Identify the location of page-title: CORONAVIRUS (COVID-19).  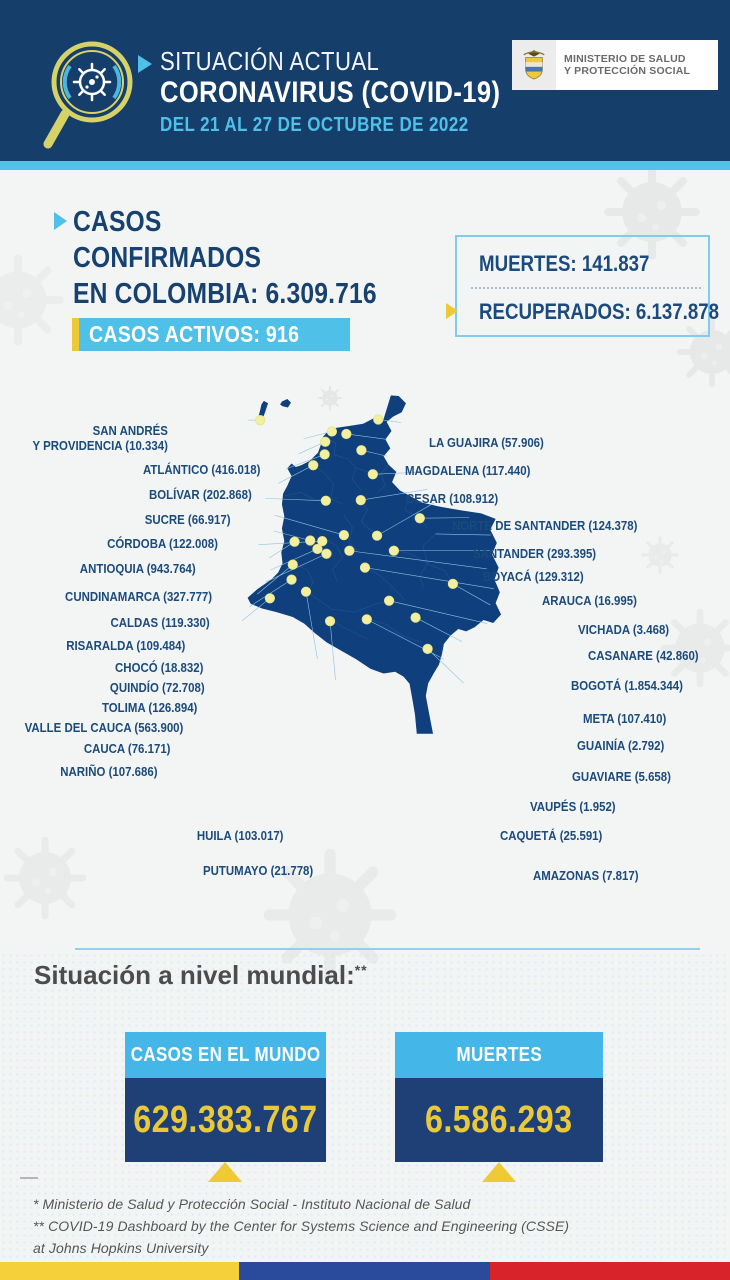
(330, 92).